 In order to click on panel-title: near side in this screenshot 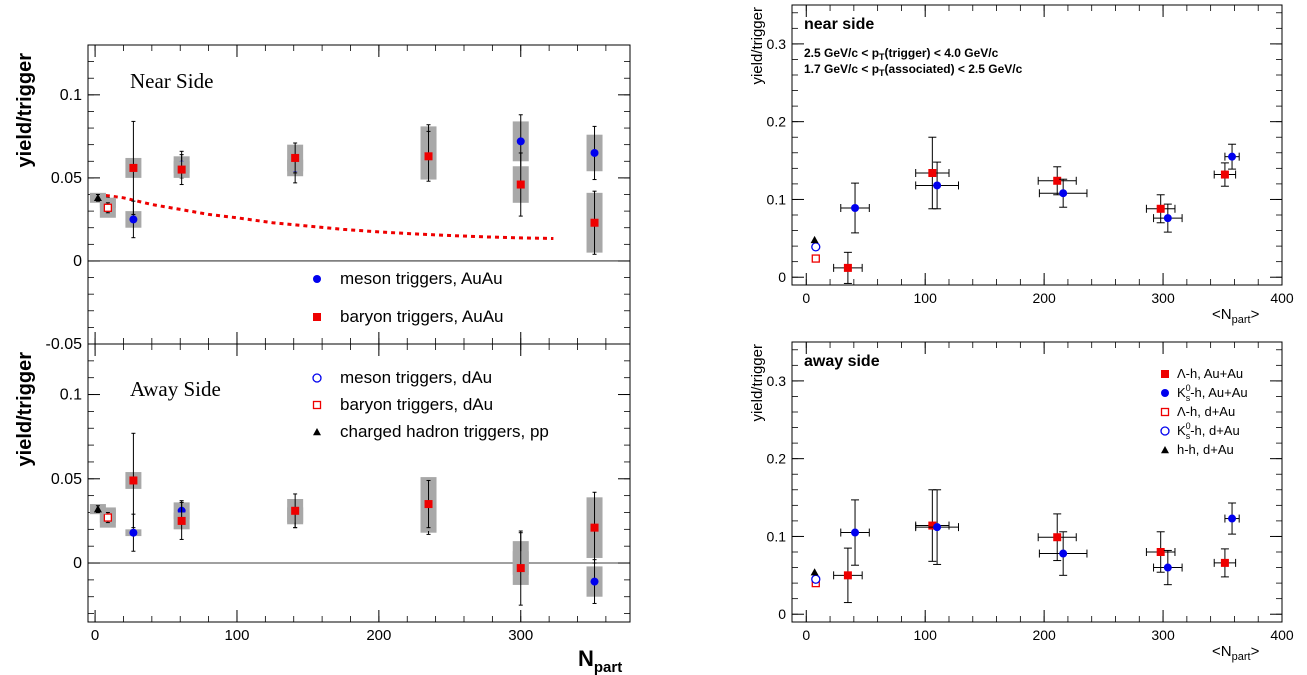, I will do `click(839, 24)`.